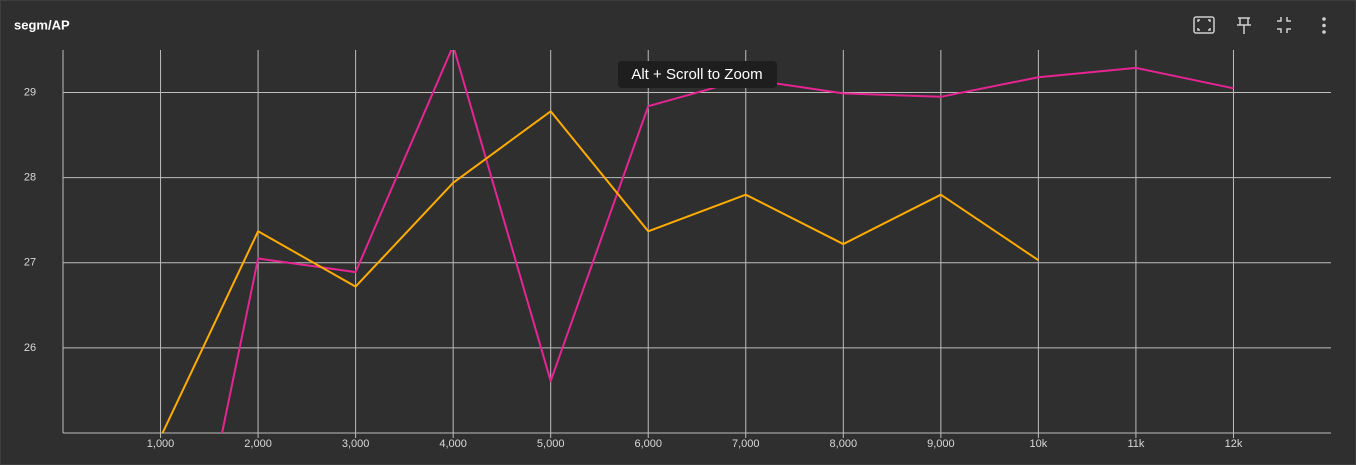 The width and height of the screenshot is (1356, 465). I want to click on x-tick-label: 6,000, so click(648, 444).